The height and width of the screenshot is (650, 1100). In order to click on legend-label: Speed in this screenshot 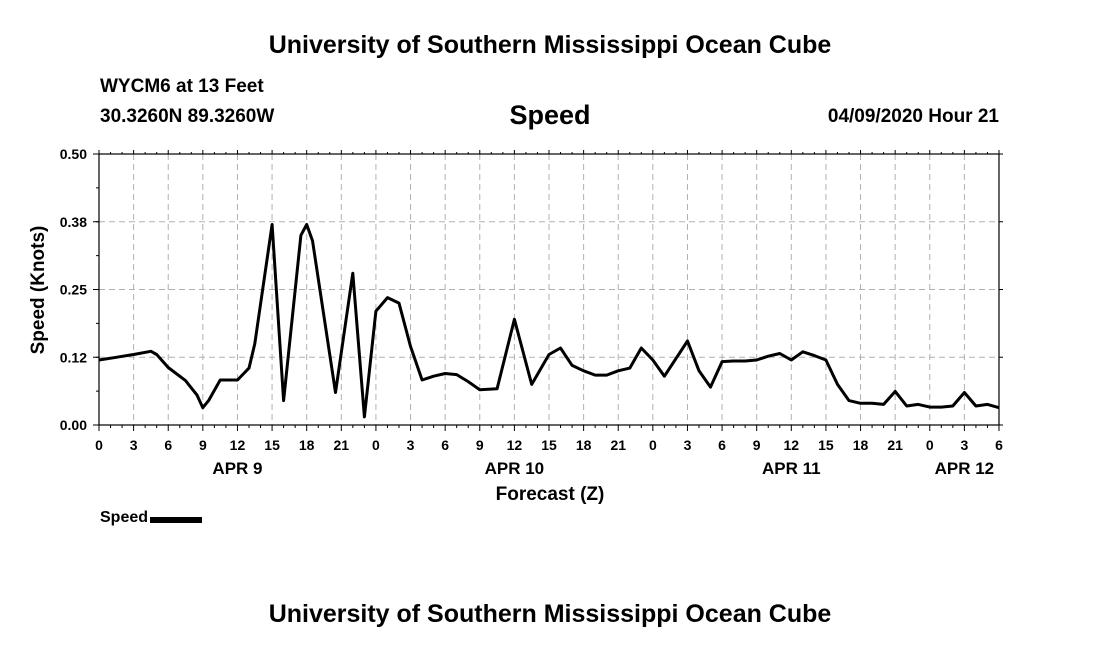, I will do `click(124, 517)`.